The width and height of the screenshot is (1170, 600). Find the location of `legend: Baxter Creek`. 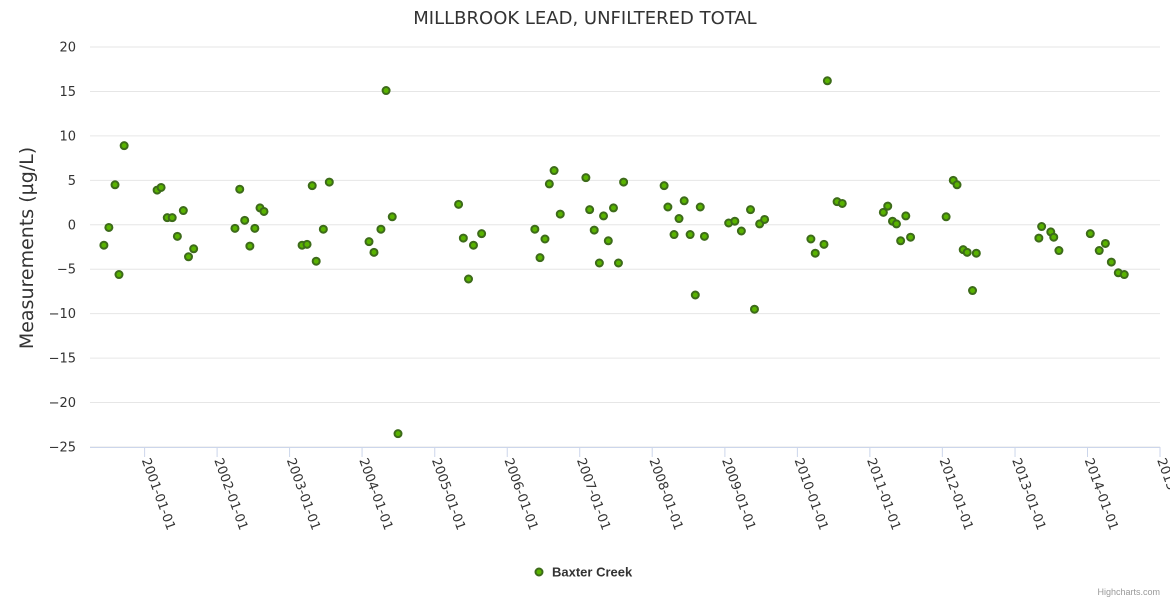

legend: Baxter Creek is located at coordinates (583, 572).